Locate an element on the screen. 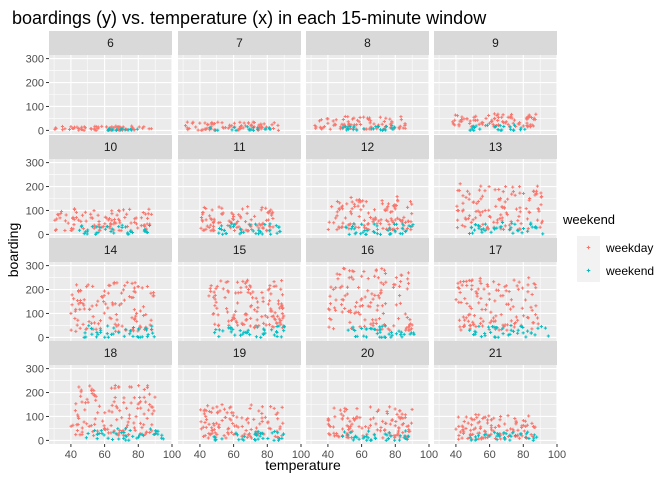 The height and width of the screenshot is (480, 672). facet-strip-label: 6 is located at coordinates (110, 43).